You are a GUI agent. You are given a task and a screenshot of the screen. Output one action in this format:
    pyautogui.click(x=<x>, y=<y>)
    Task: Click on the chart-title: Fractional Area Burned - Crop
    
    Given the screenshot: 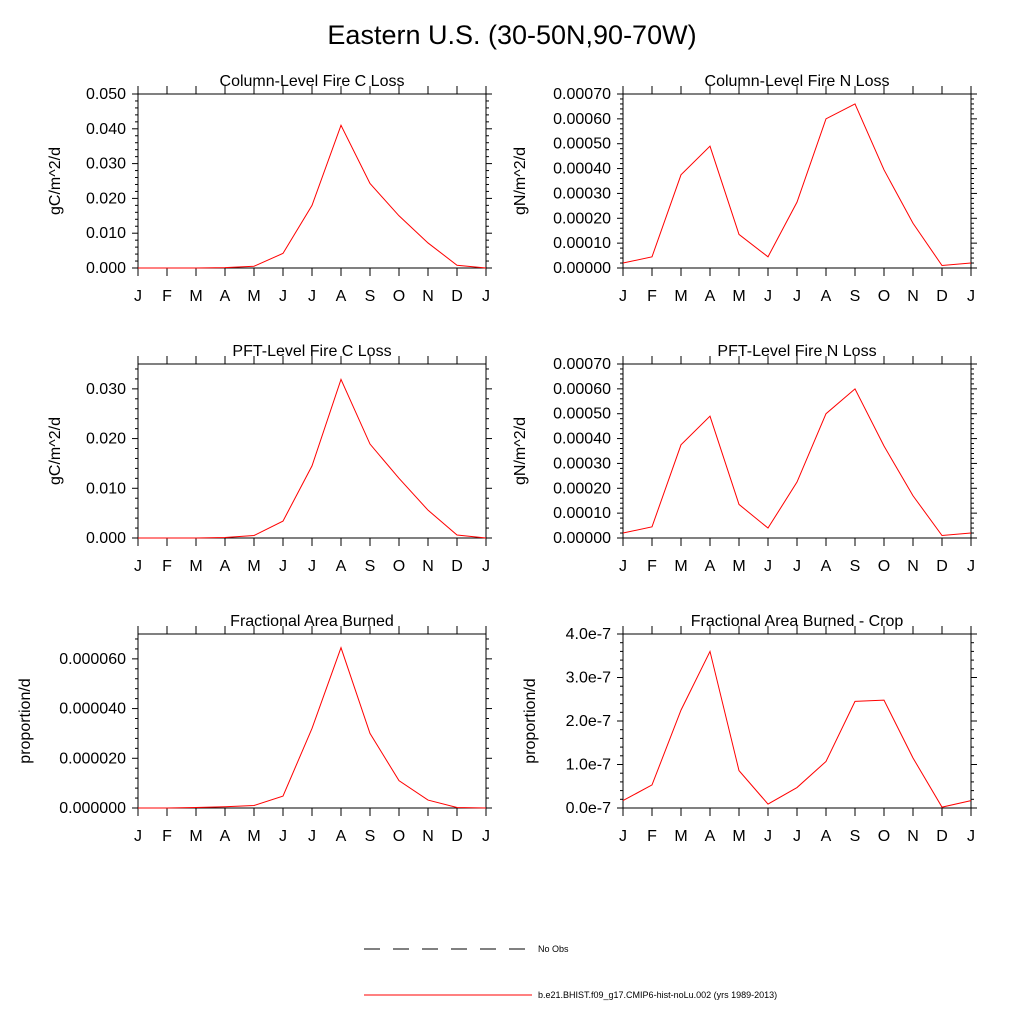 What is the action you would take?
    pyautogui.click(x=797, y=621)
    